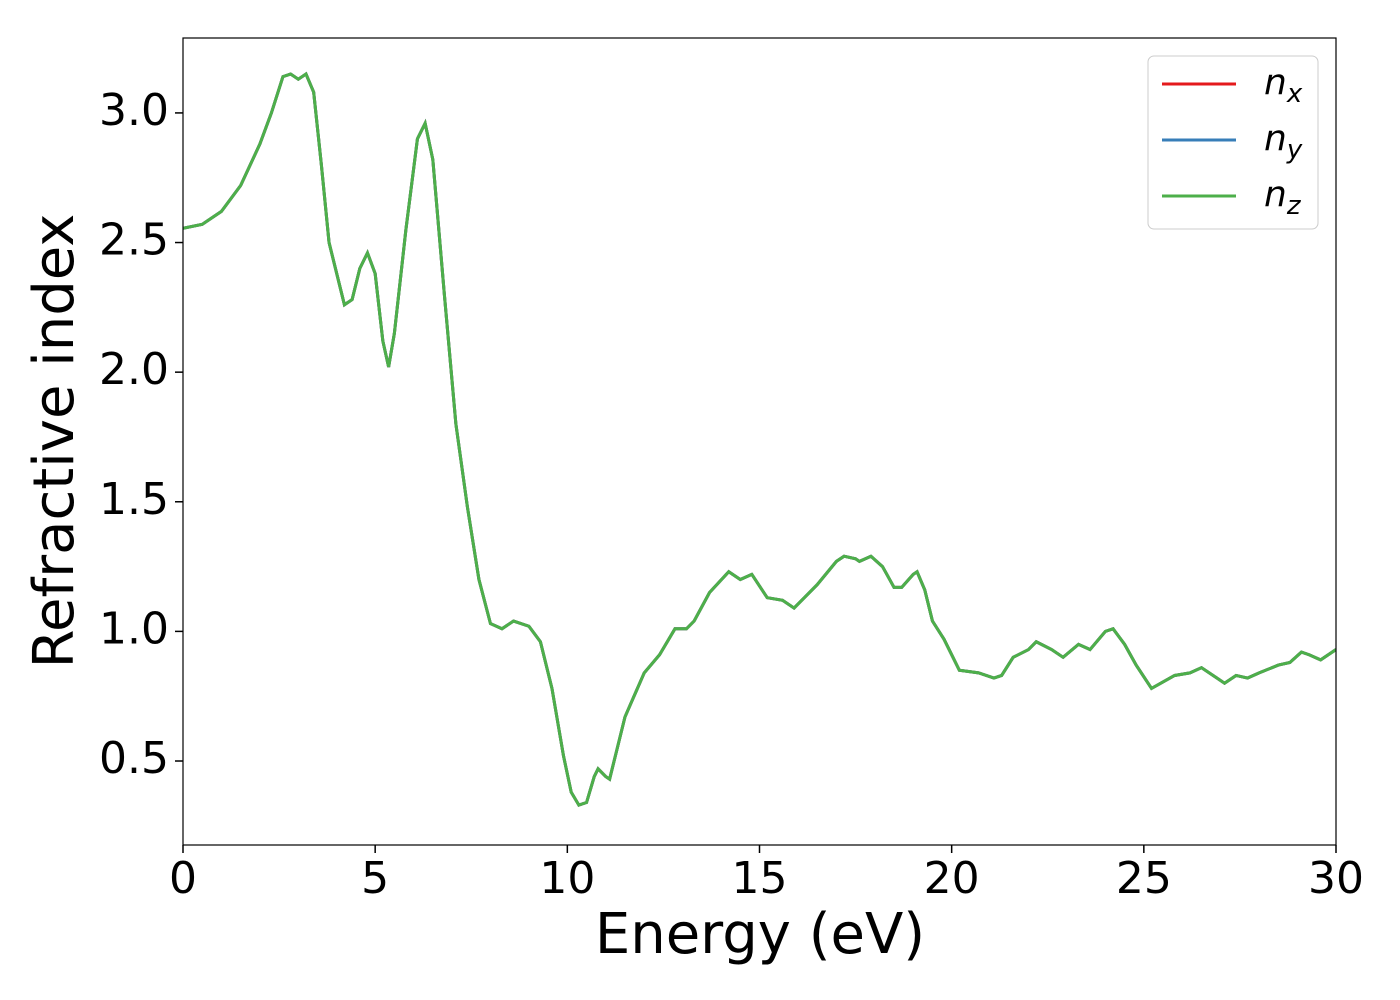 The width and height of the screenshot is (1400, 1000). Describe the element at coordinates (134, 240) in the screenshot. I see `y-tick-label: 2.5` at that location.